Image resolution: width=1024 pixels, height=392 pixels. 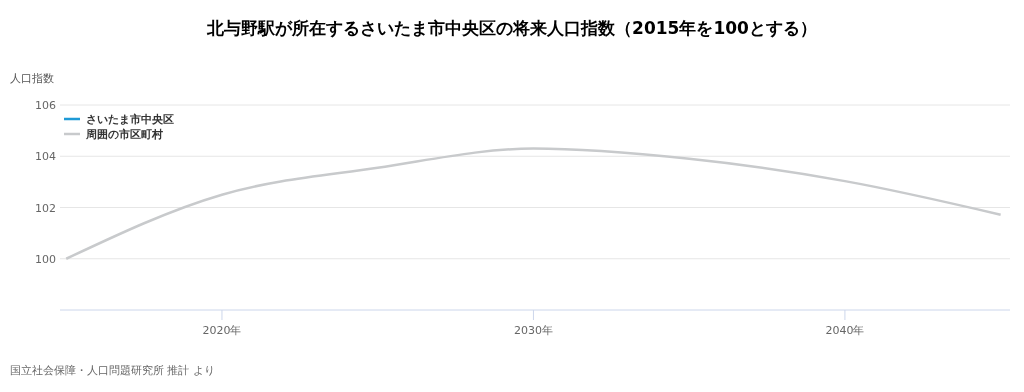 I want to click on chart-title: 北与野駅が所在するさいたま市中央区の将来人口指数（2015年を100とする）, so click(x=511, y=28).